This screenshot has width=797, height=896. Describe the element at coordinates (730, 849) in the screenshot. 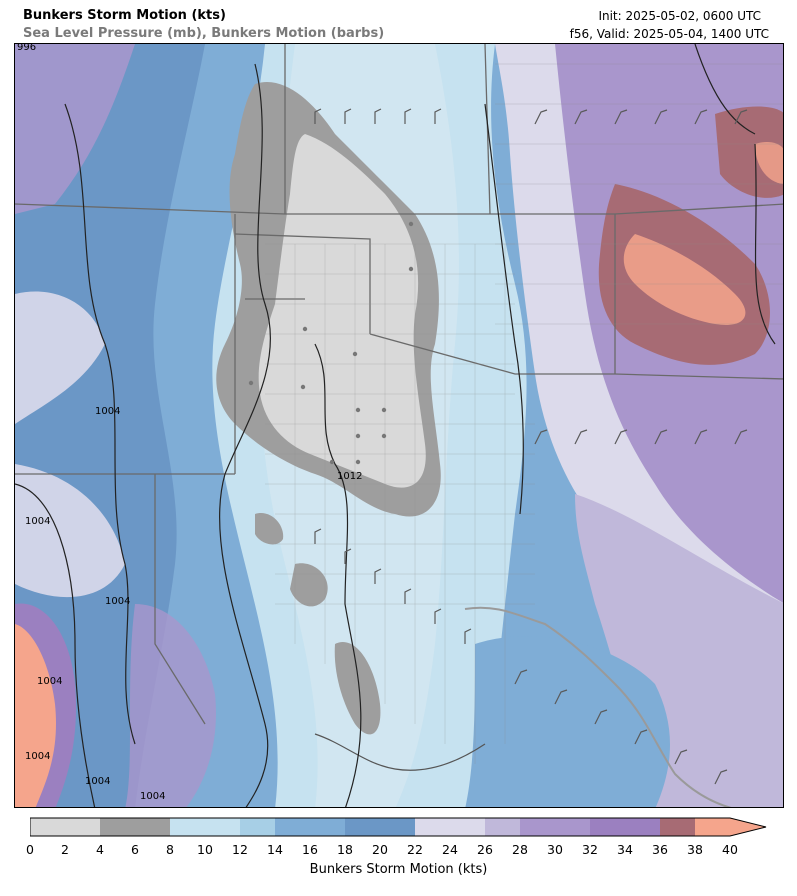

I see `colorbar-tick-label: 40` at that location.